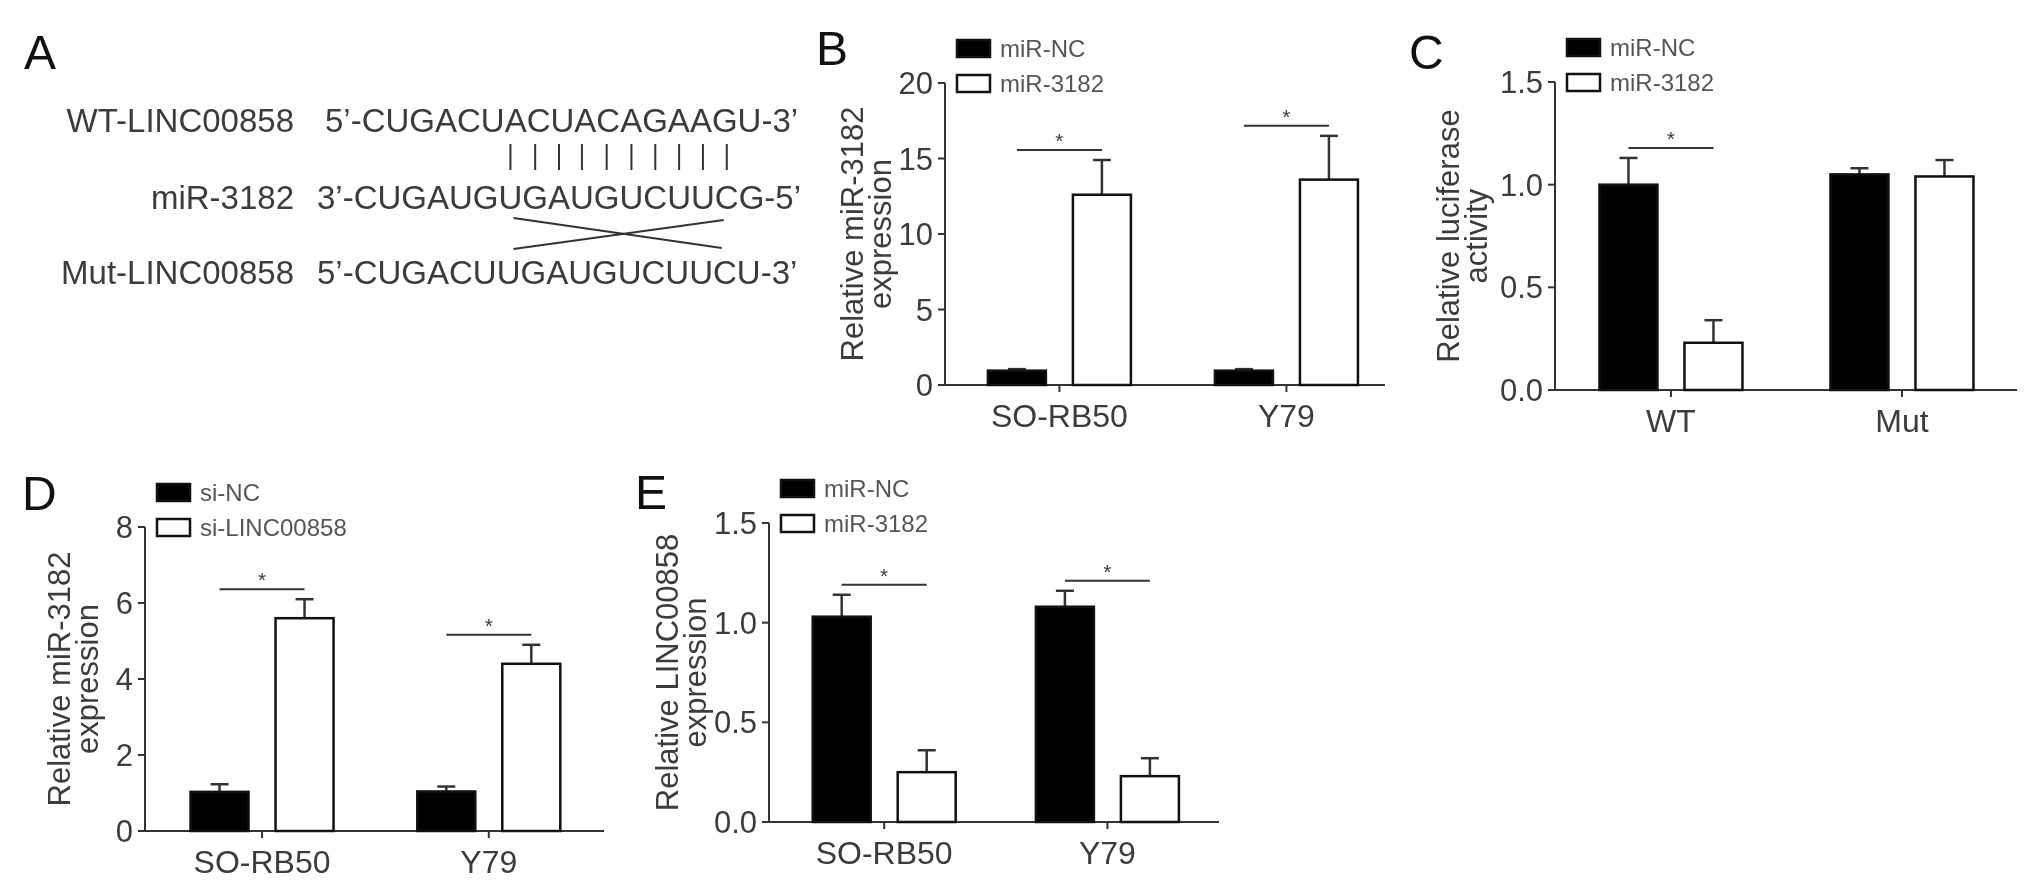 The height and width of the screenshot is (894, 2031). I want to click on y-tick-label: 5, so click(924, 310).